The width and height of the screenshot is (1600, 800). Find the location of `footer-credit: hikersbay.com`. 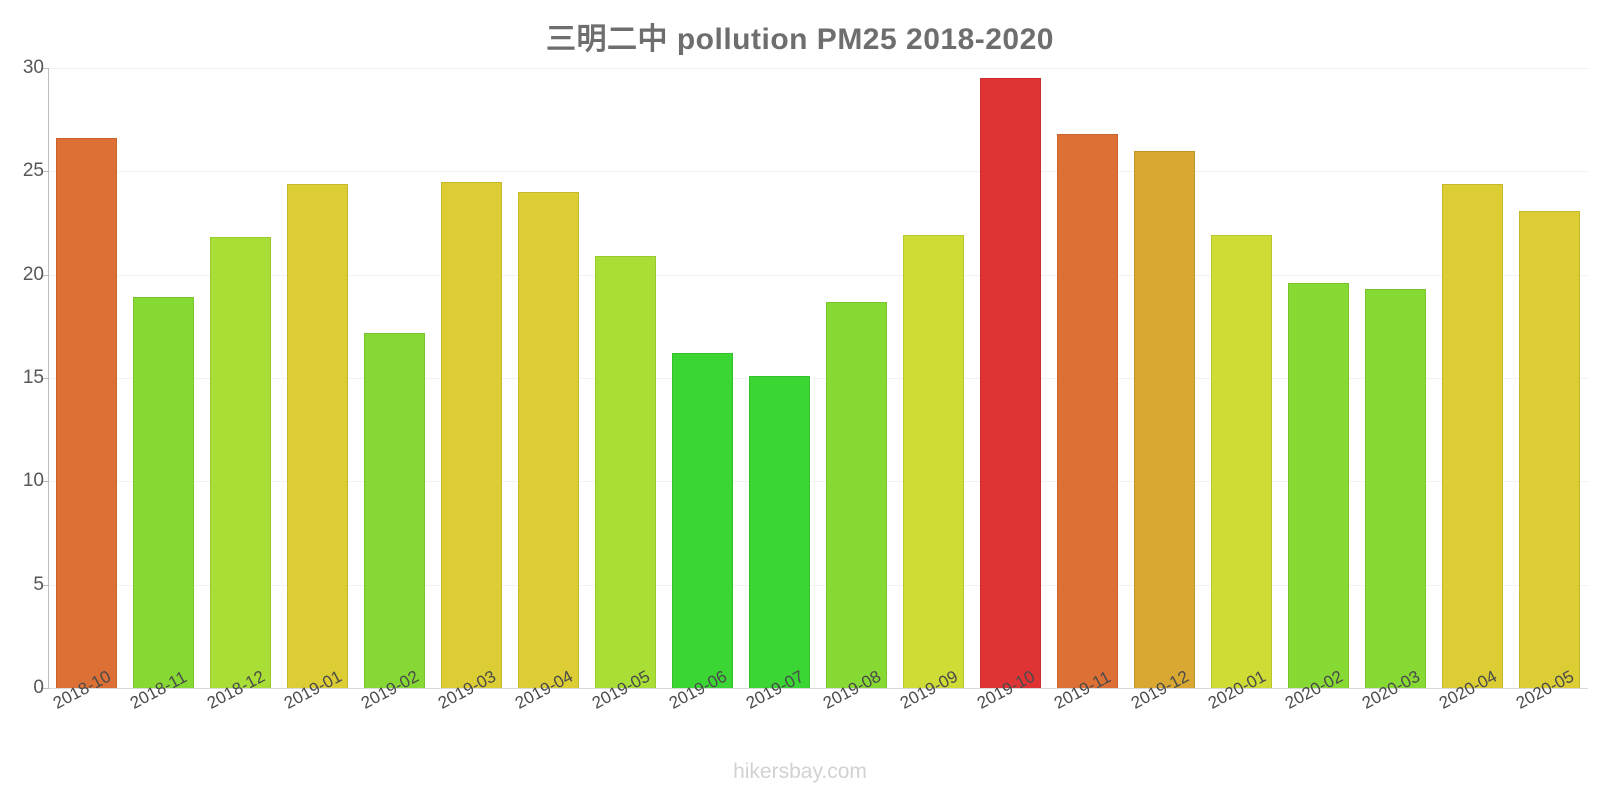

footer-credit: hikersbay.com is located at coordinates (800, 771).